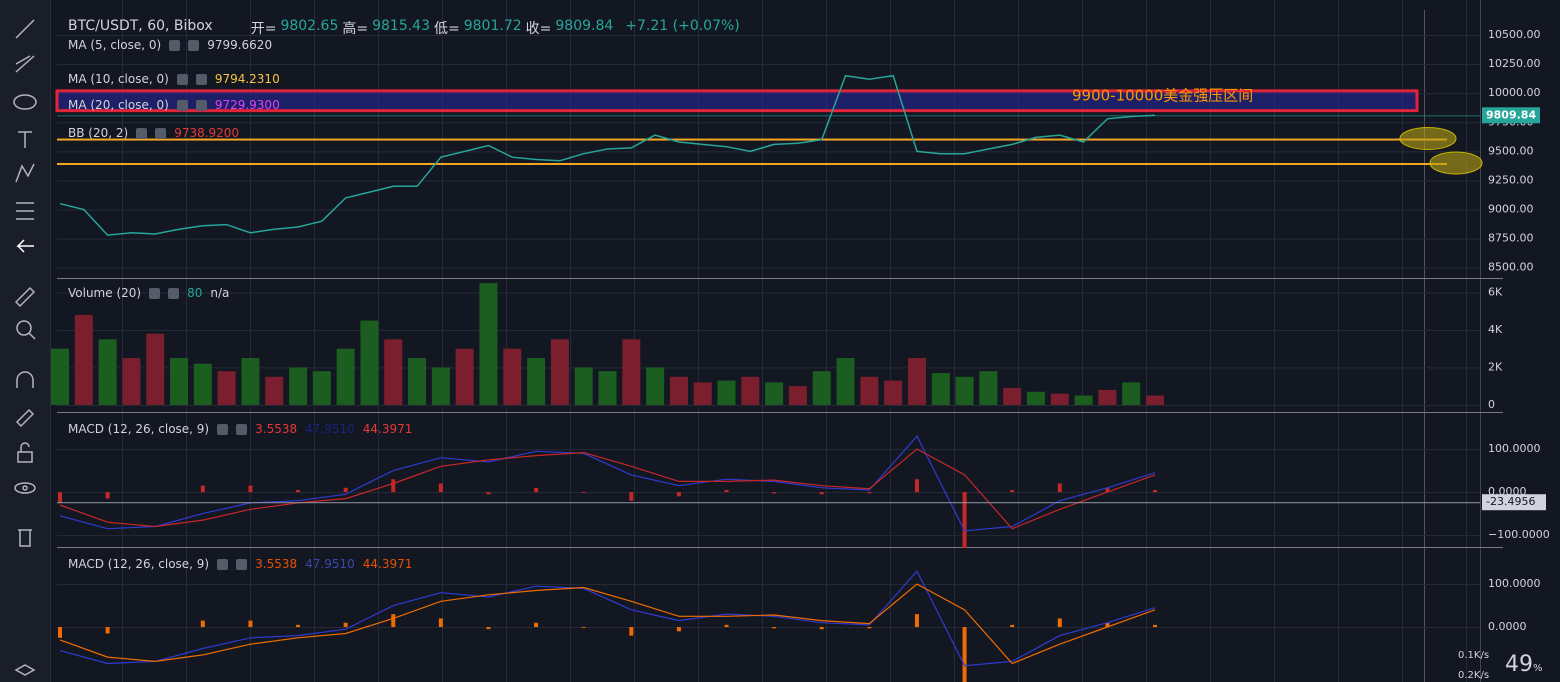 The width and height of the screenshot is (1560, 682). What do you see at coordinates (118, 79) in the screenshot?
I see `indicator-name: MA (10, close, 0)` at bounding box center [118, 79].